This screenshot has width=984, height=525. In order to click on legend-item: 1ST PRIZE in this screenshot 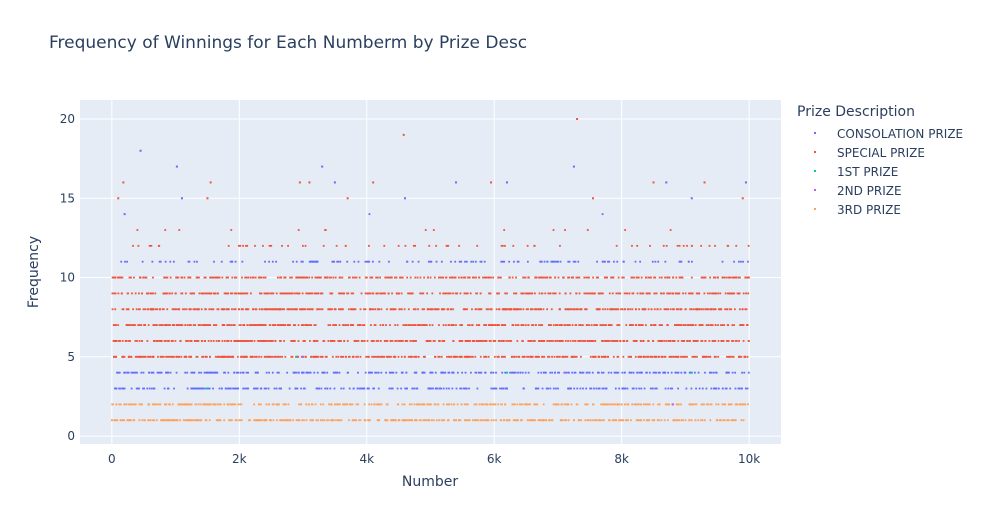, I will do `click(880, 171)`.